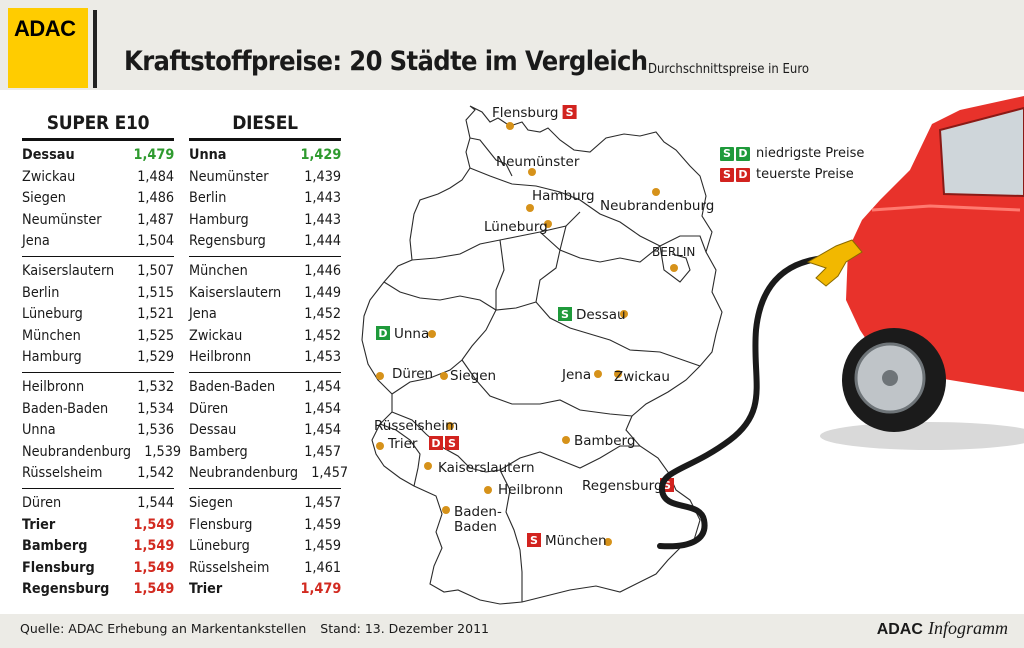 Image resolution: width=1024 pixels, height=648 pixels. I want to click on table-row: Kaiserslautern 1,449, so click(265, 294).